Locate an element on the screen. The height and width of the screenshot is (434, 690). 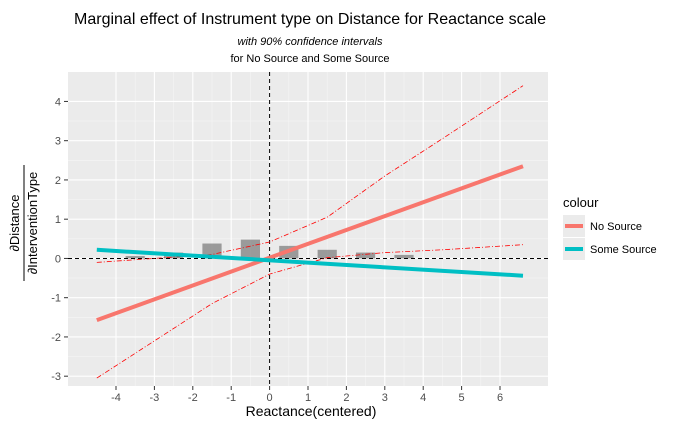
y-axis-label: ∂Distance ∂InterventionType is located at coordinates (23, 223).